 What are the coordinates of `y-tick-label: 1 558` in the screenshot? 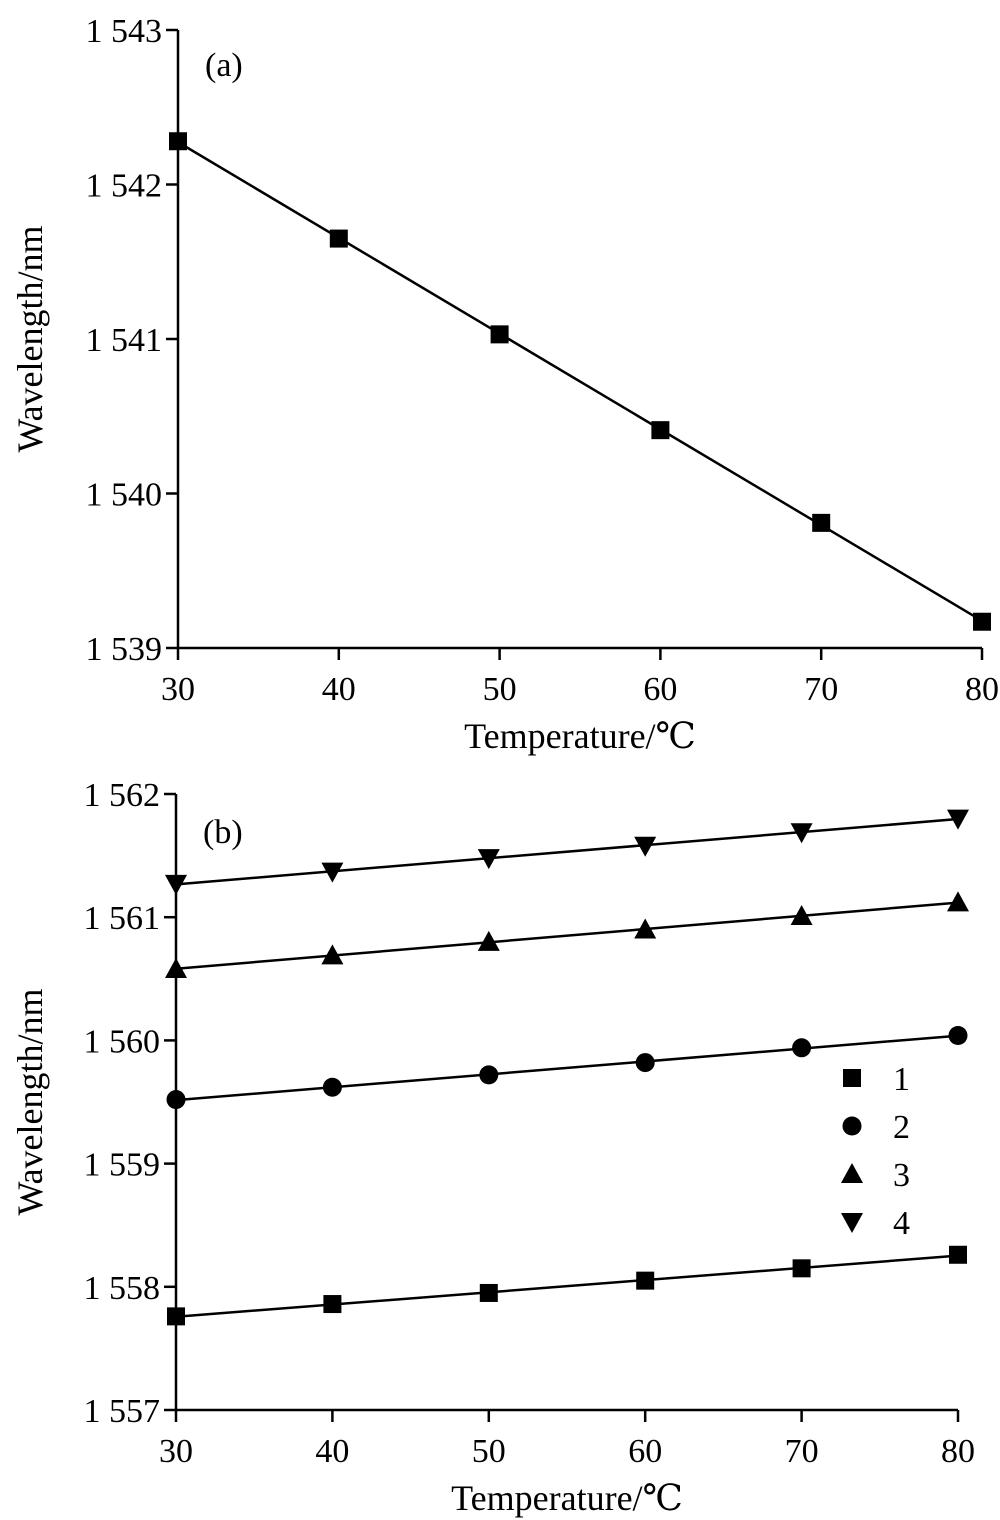 It's located at (122, 1288).